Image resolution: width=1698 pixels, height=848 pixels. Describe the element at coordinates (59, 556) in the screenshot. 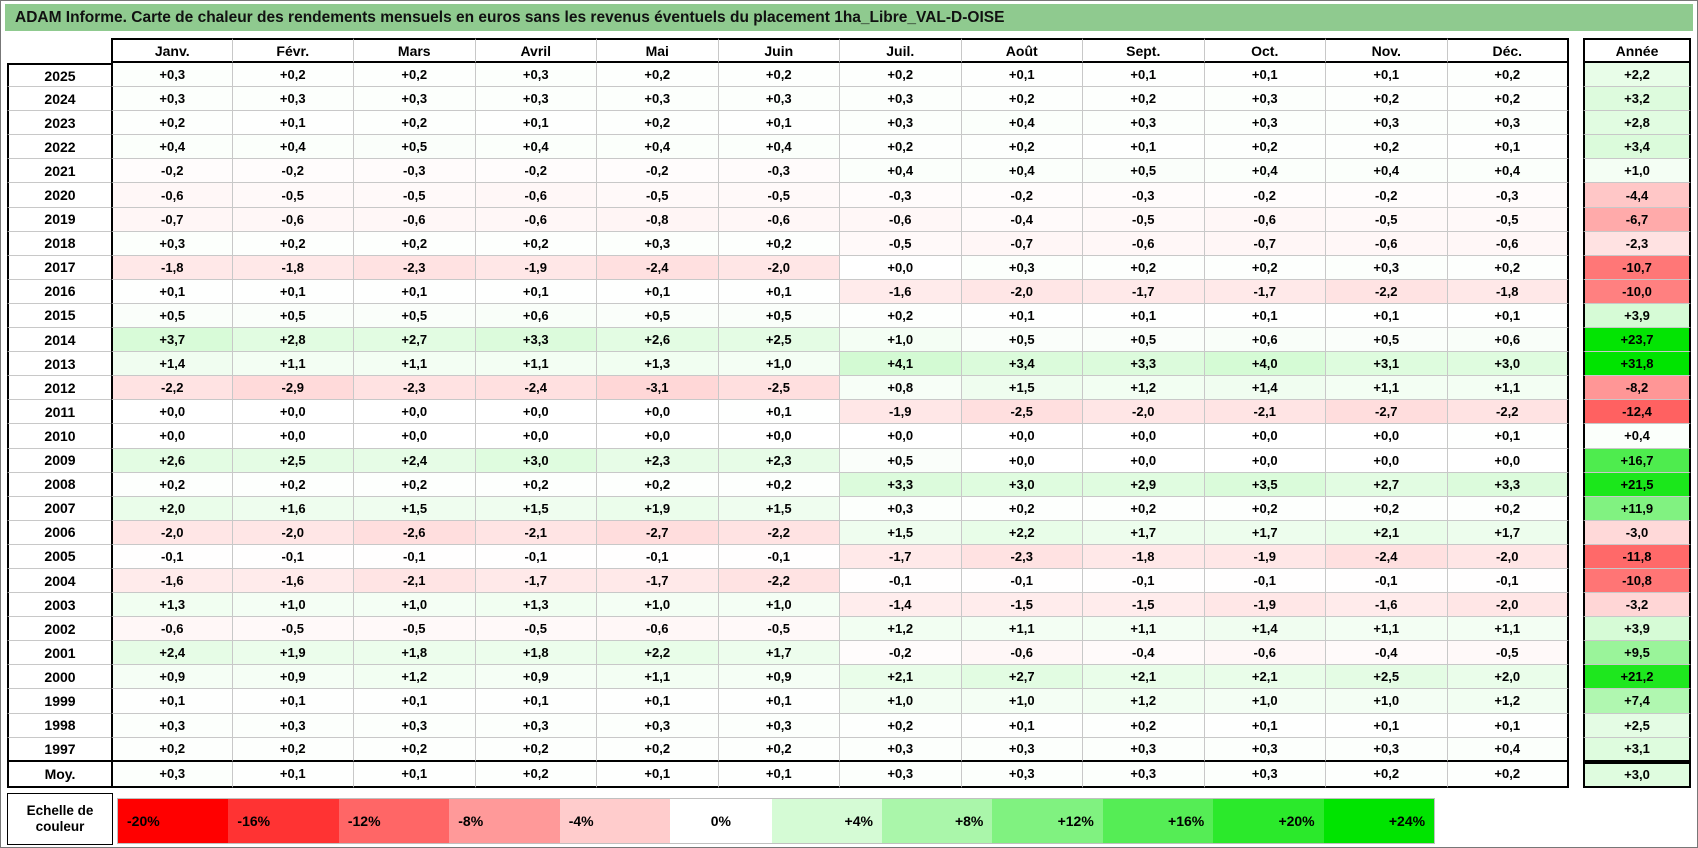

I see `year-label: 2005` at that location.